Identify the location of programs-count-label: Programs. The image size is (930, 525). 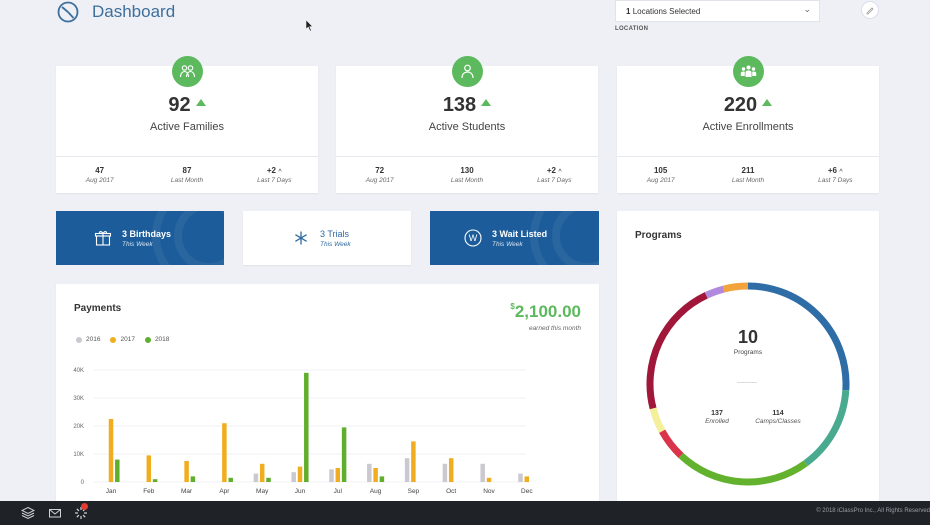
(748, 352).